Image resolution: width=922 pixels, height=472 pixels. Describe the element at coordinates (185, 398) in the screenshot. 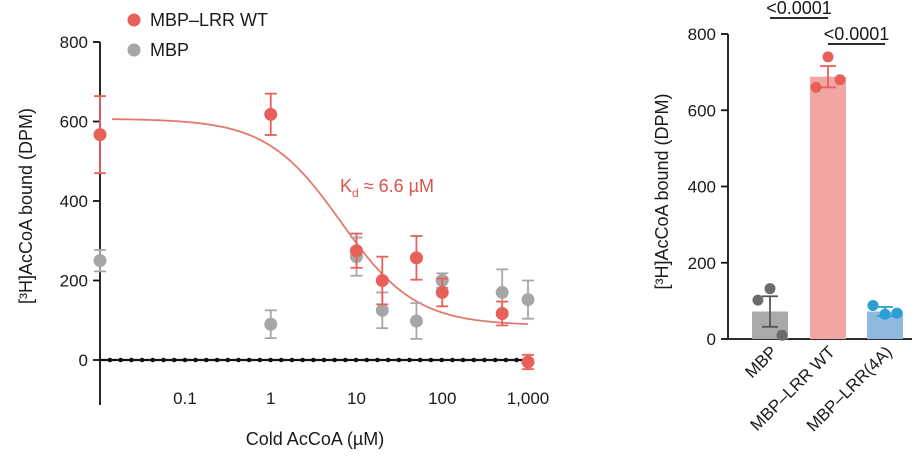

I see `left-x-tick-label: 0.1` at that location.